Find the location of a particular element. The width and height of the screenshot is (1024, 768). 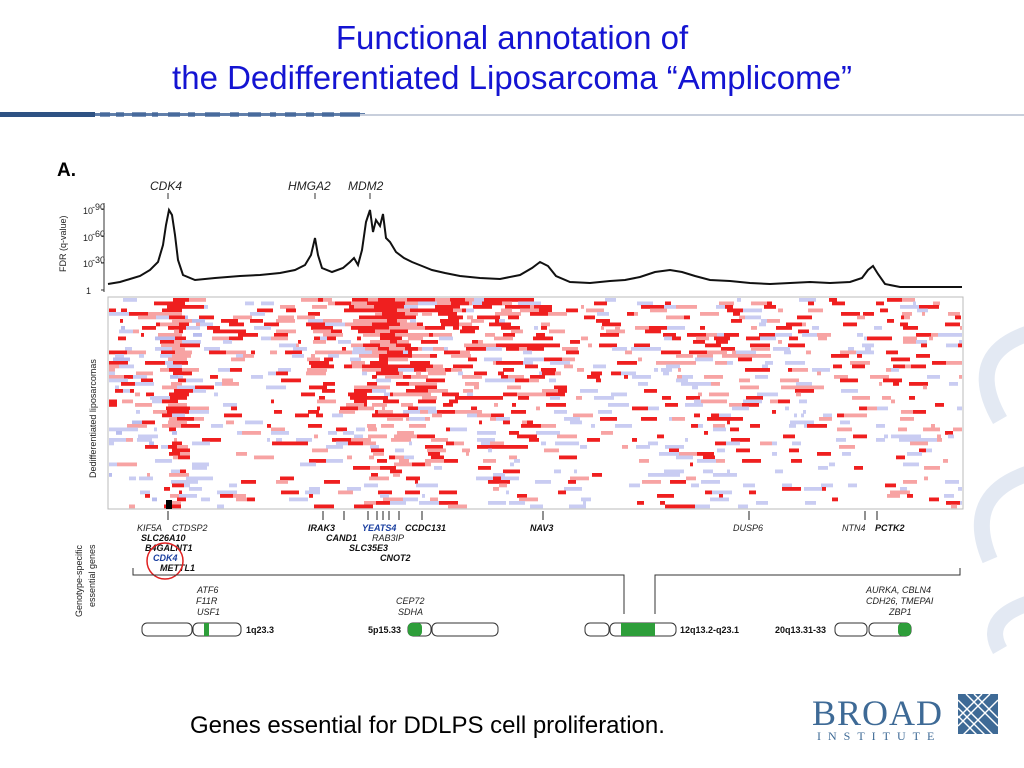

peak-label-cdk4: CDK4 is located at coordinates (166, 186).